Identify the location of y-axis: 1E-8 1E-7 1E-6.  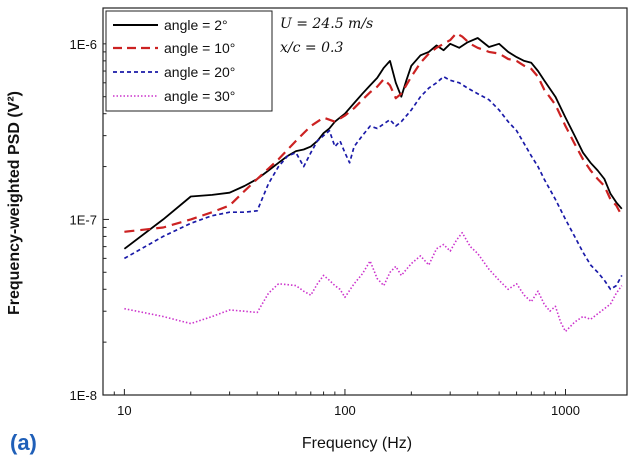
(89, 220).